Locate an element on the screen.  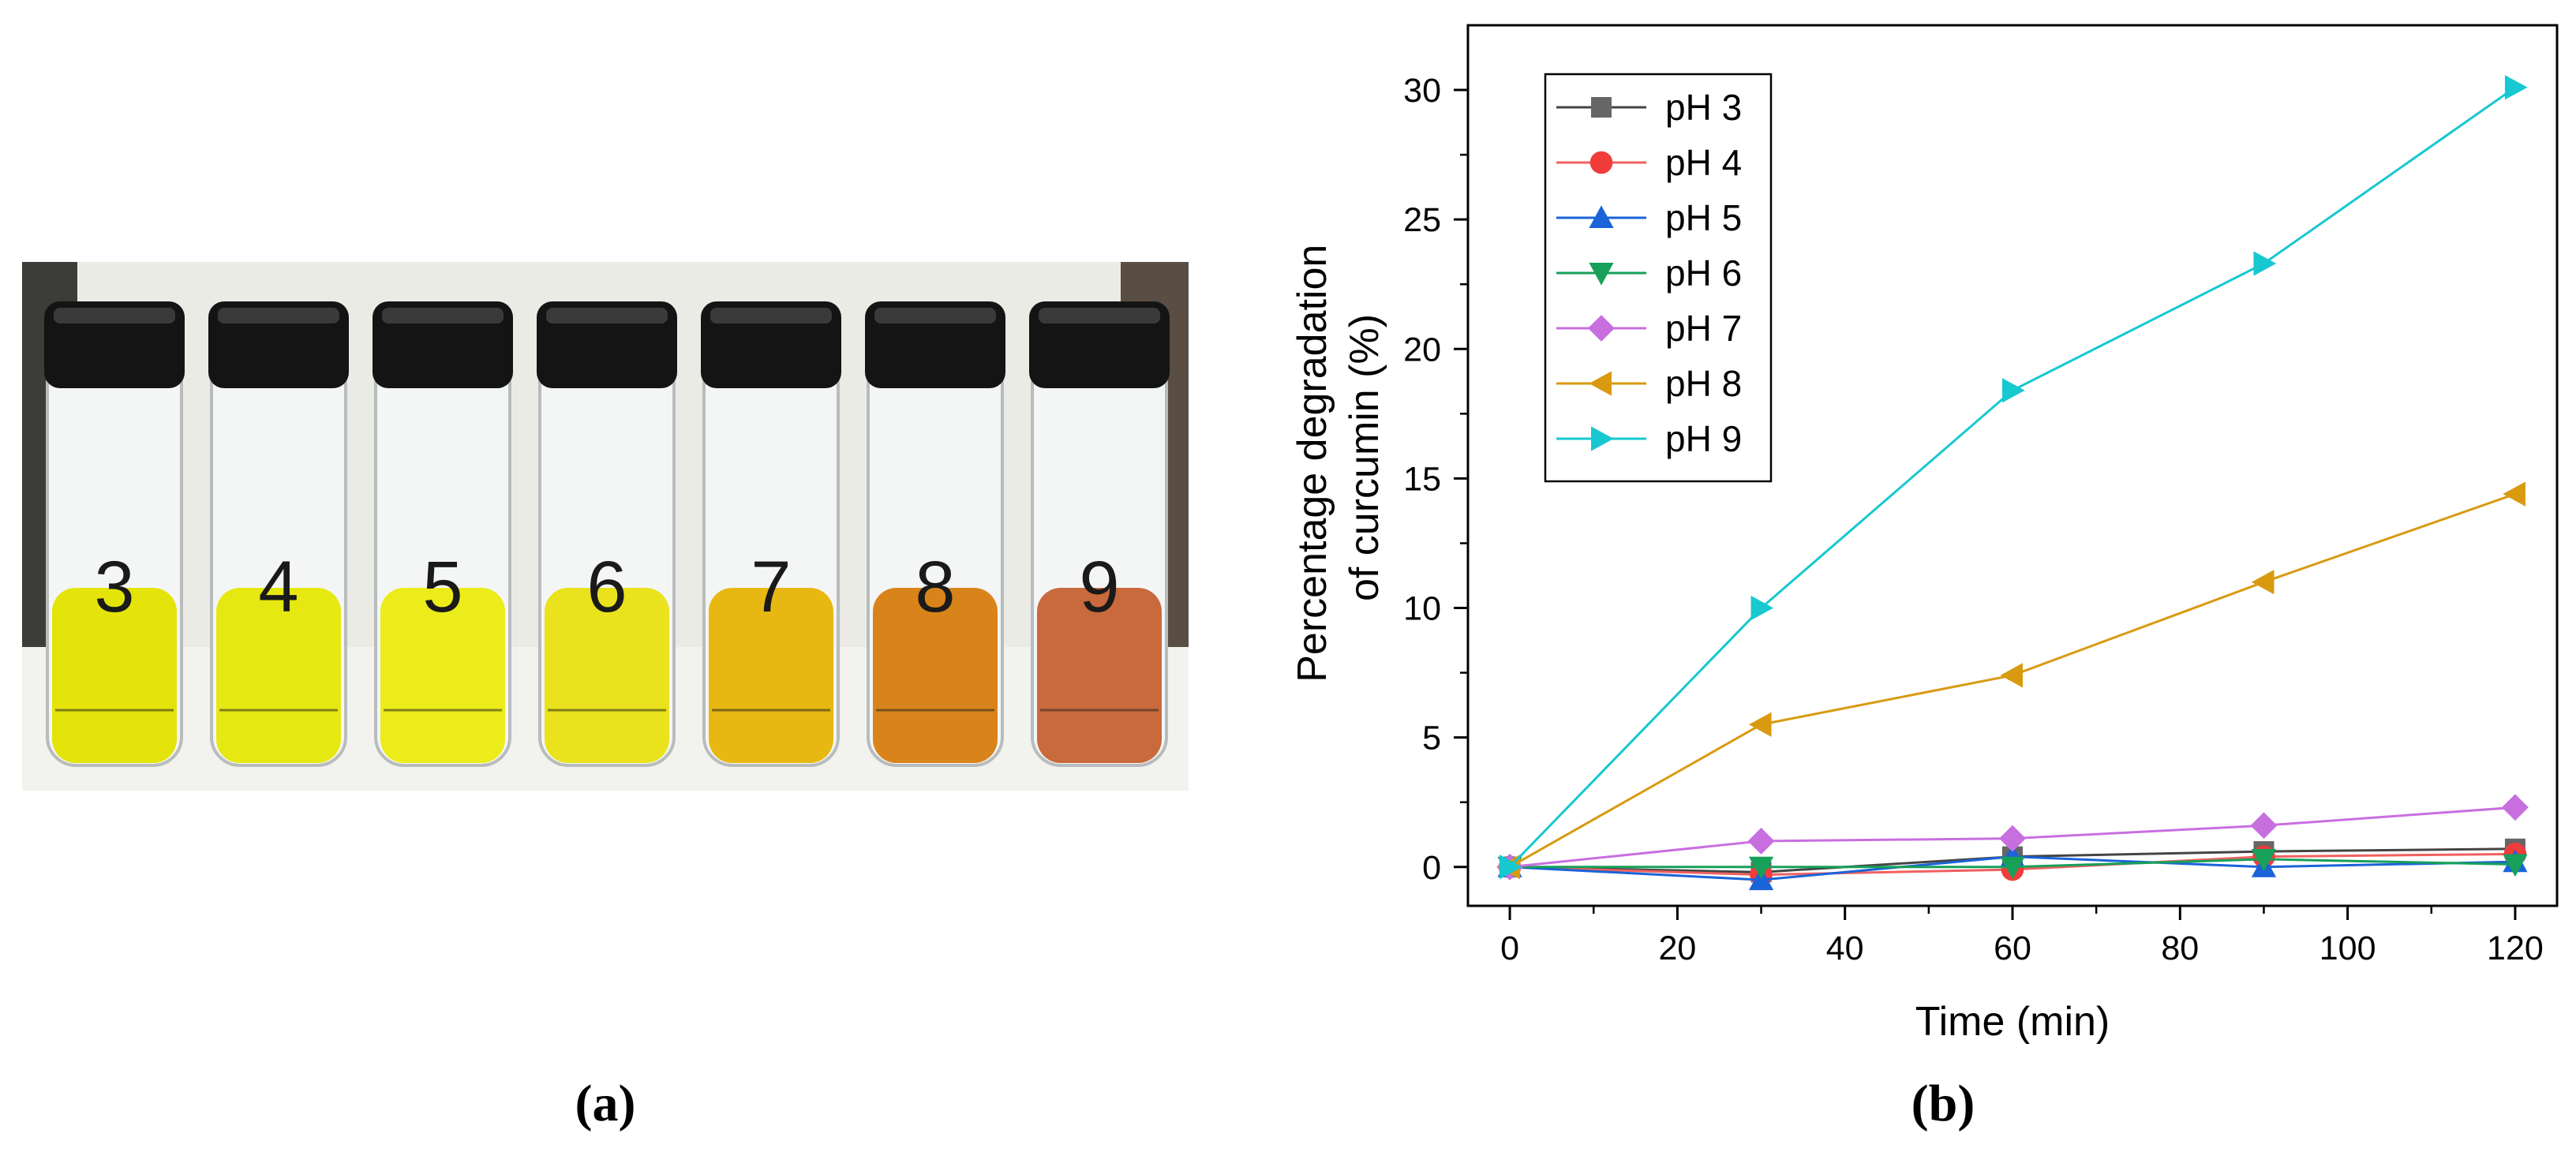
legend-item: pH 4 is located at coordinates (1649, 162).